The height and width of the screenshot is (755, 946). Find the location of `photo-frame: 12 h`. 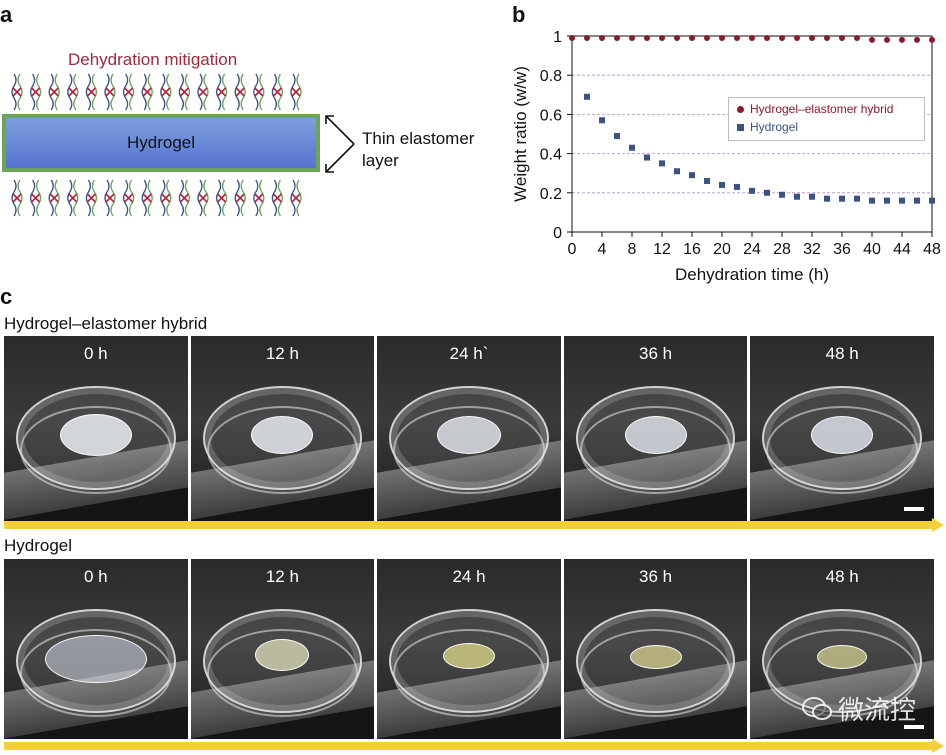

photo-frame: 12 h is located at coordinates (282, 649).